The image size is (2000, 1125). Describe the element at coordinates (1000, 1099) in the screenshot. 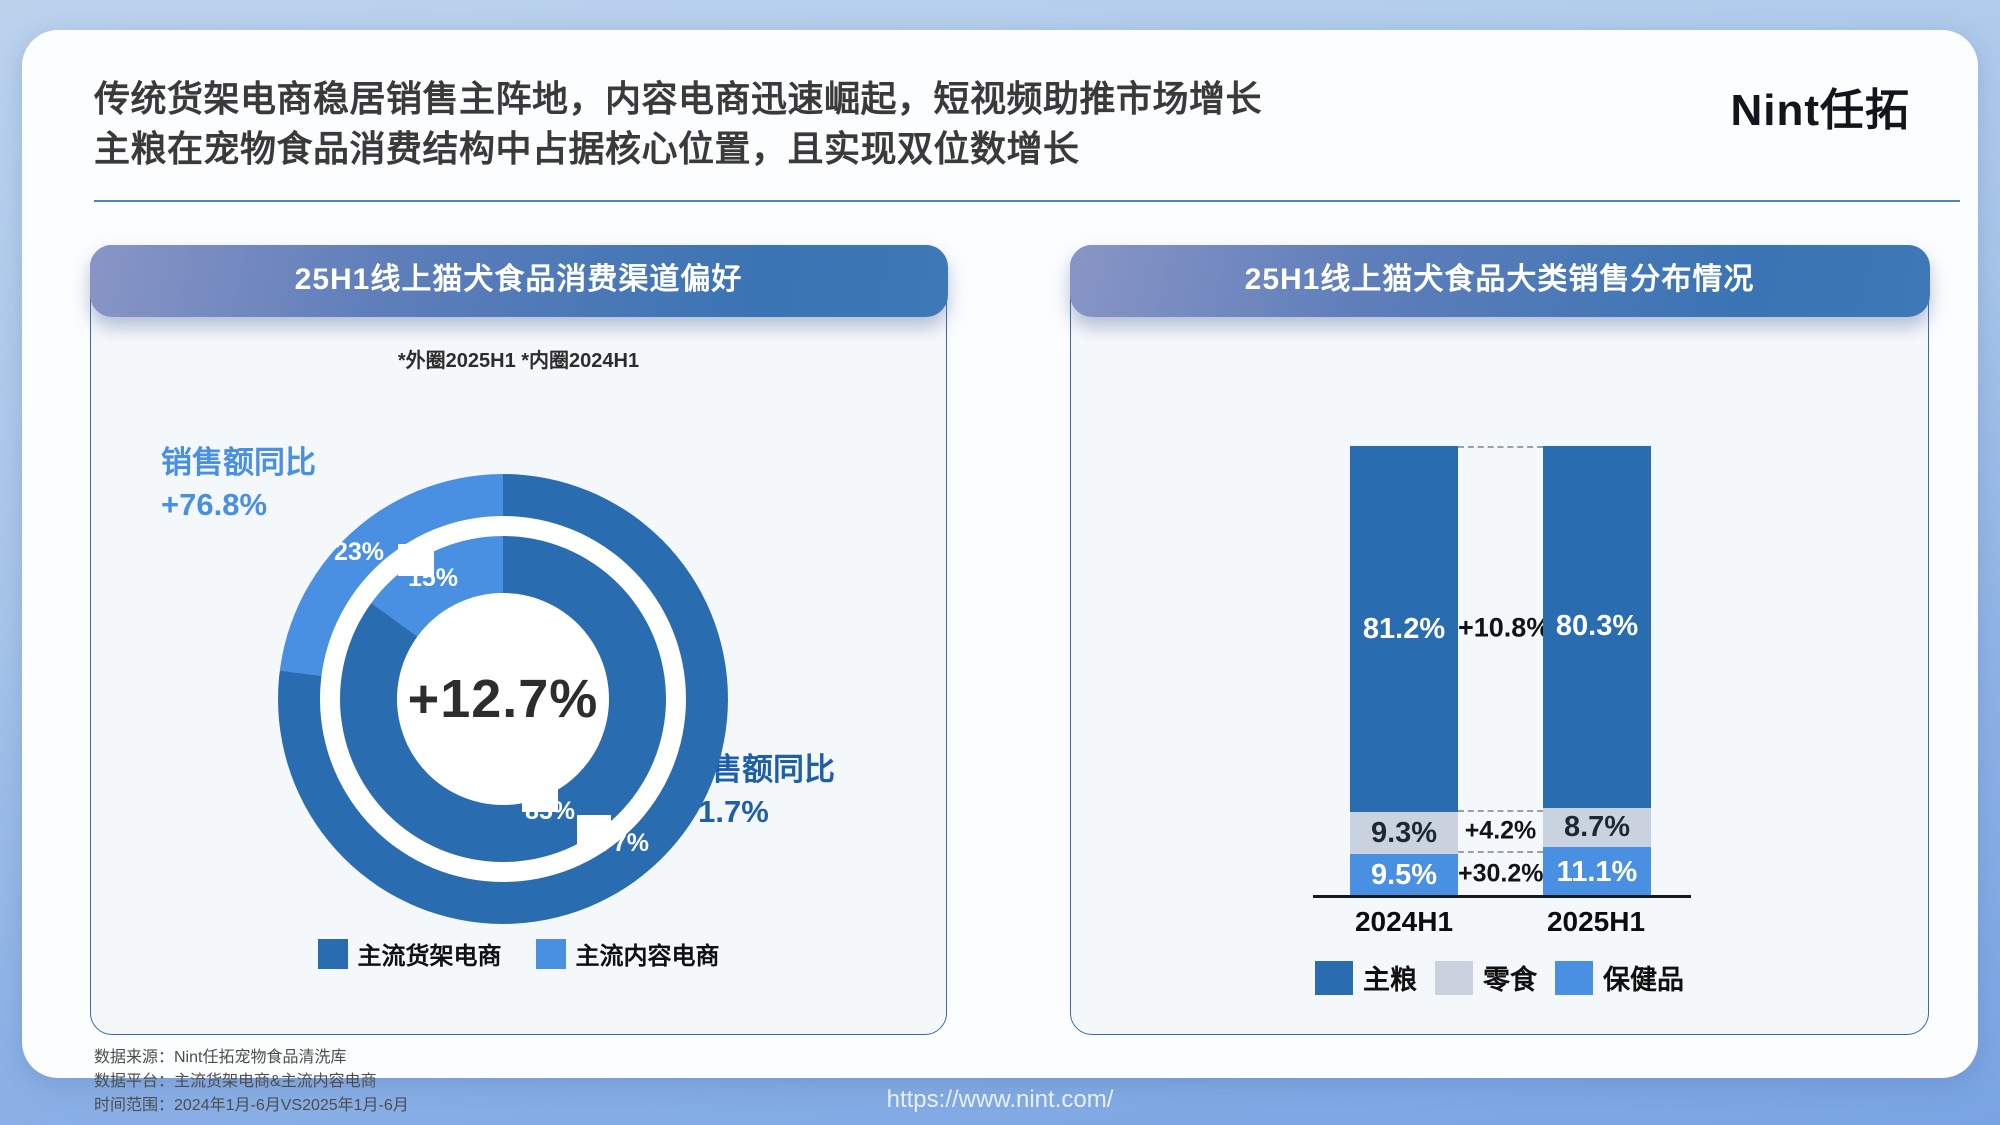

I see `site-url: https://www.nint.com/` at that location.